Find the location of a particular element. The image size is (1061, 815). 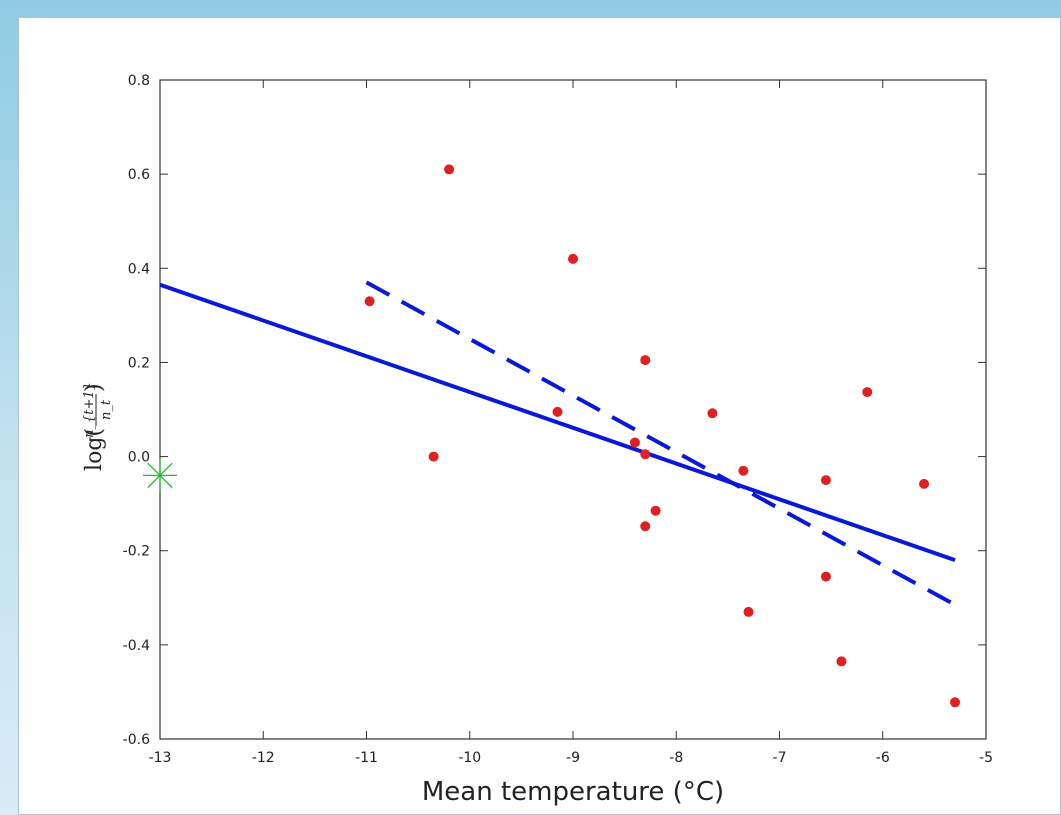

x-tick-label: -5 is located at coordinates (986, 758).